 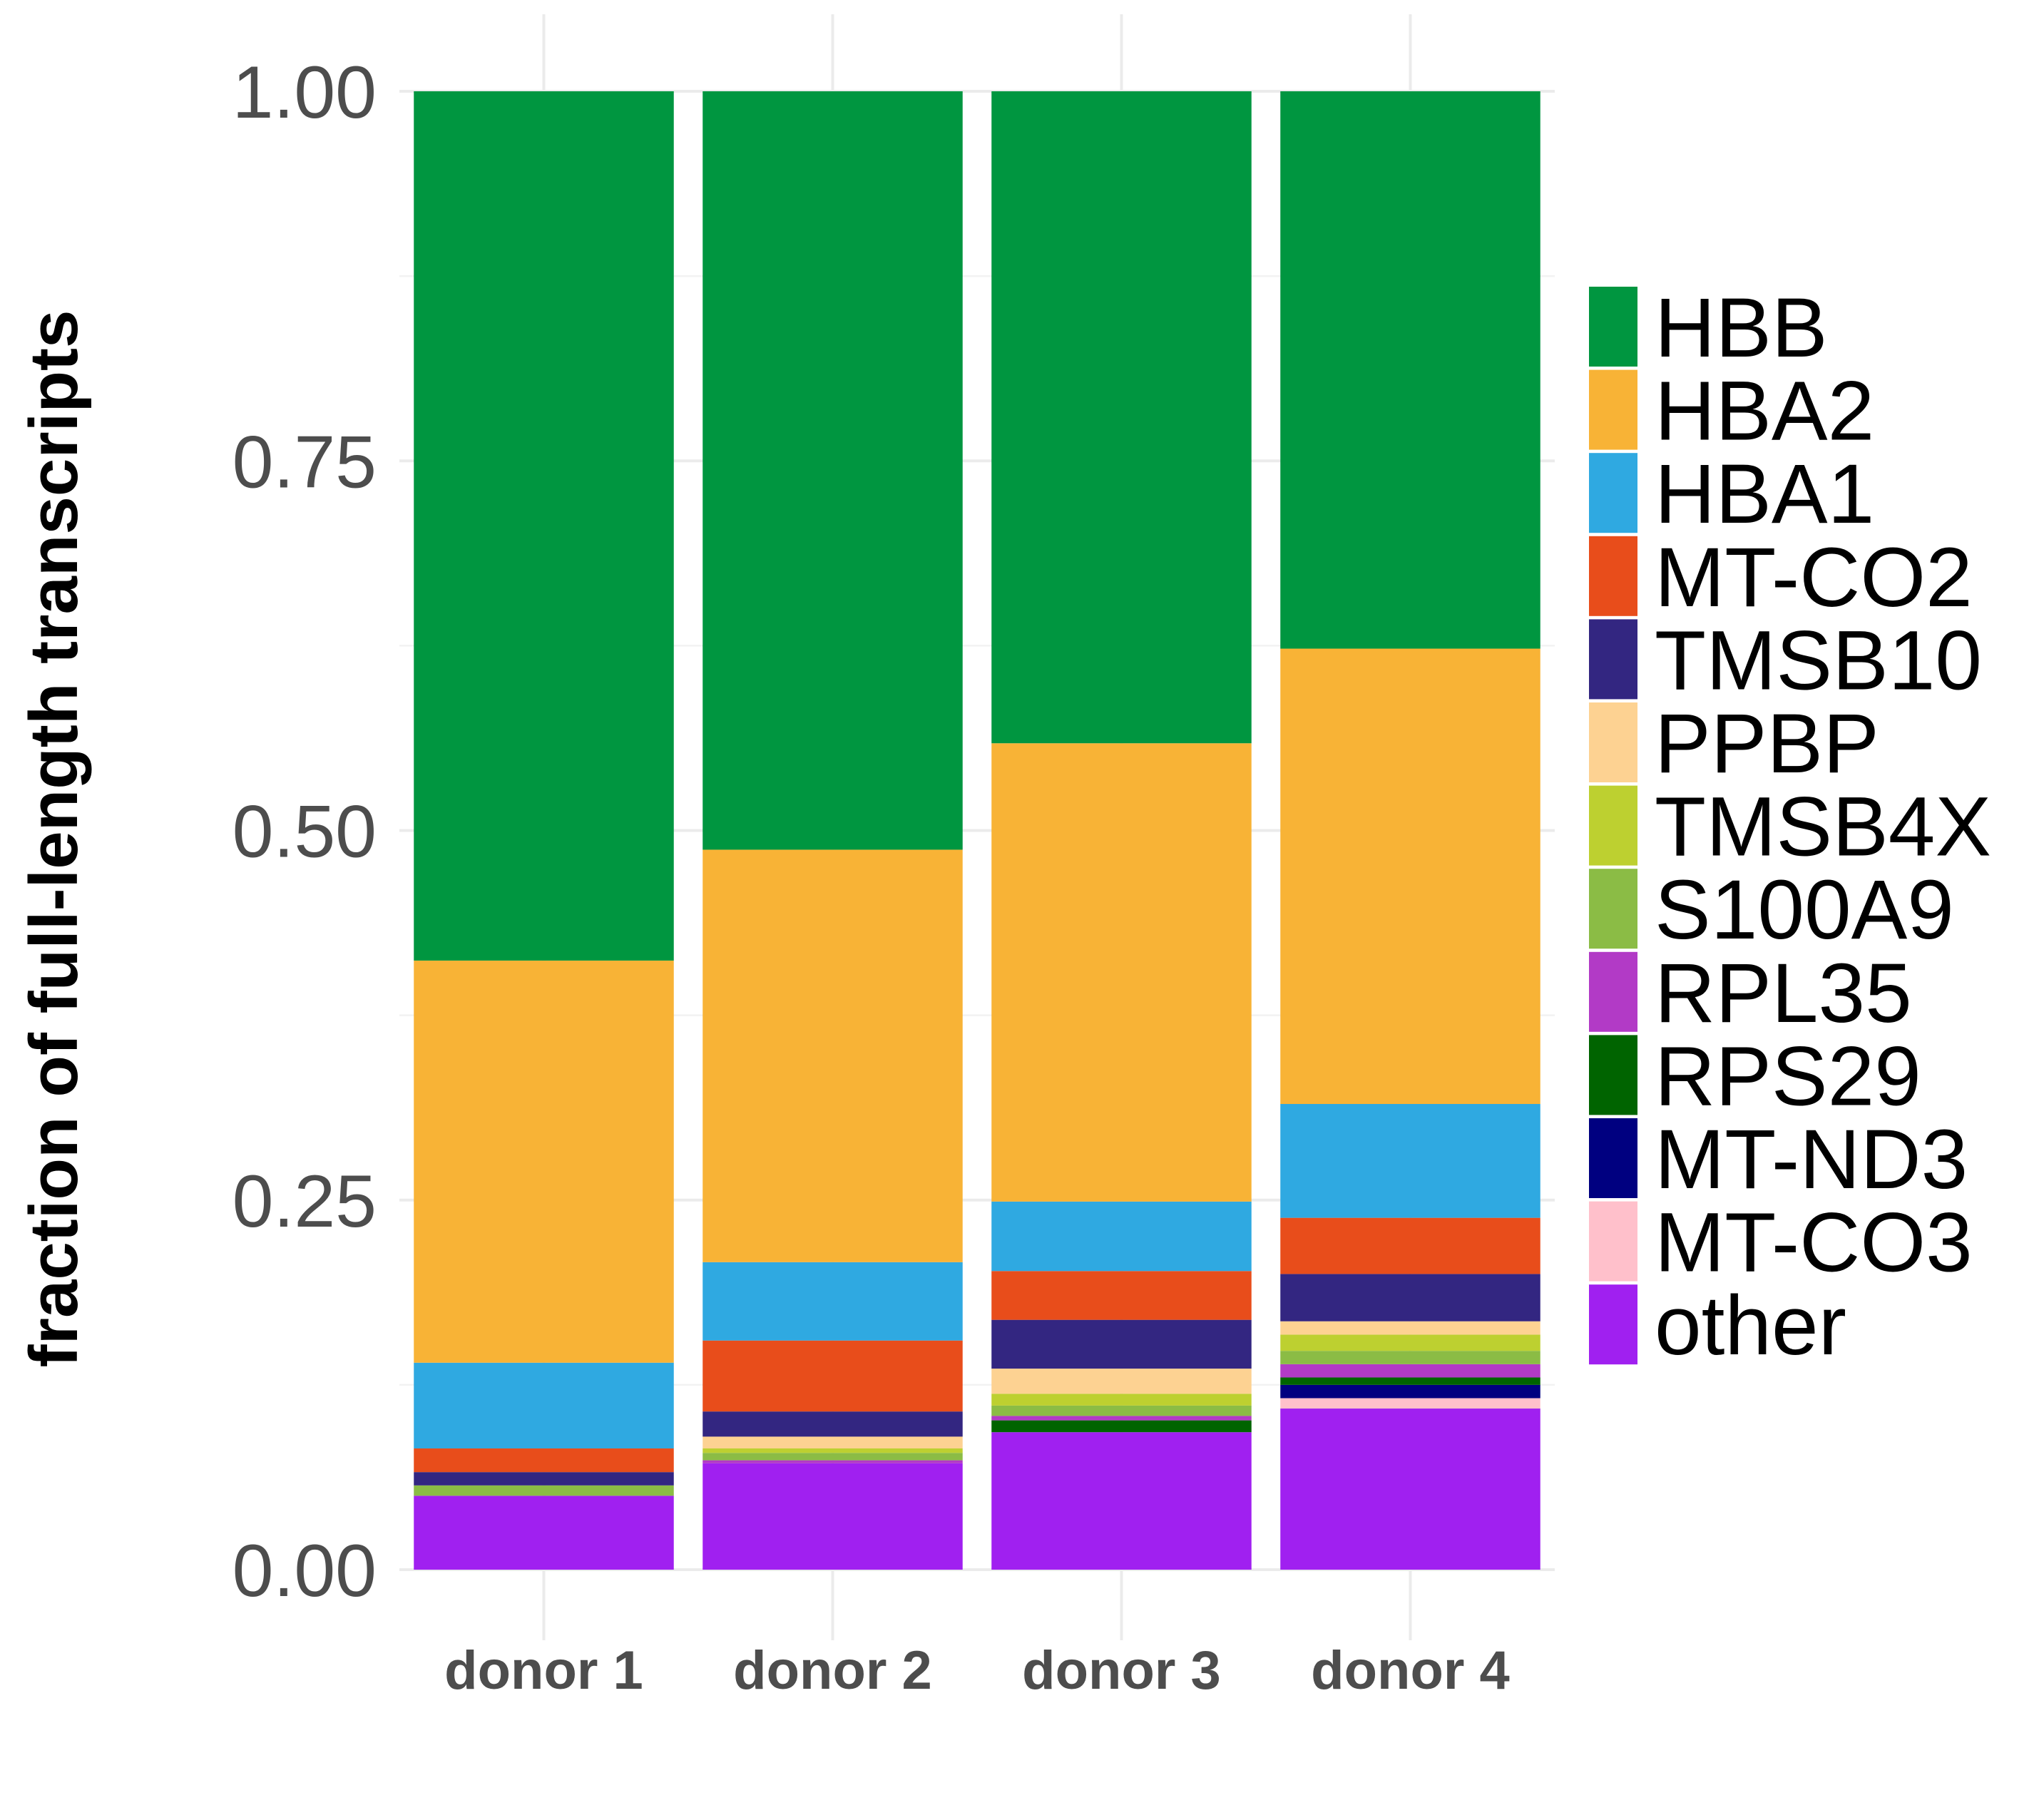 I want to click on x-tick-label: donor 3, so click(x=1121, y=1670).